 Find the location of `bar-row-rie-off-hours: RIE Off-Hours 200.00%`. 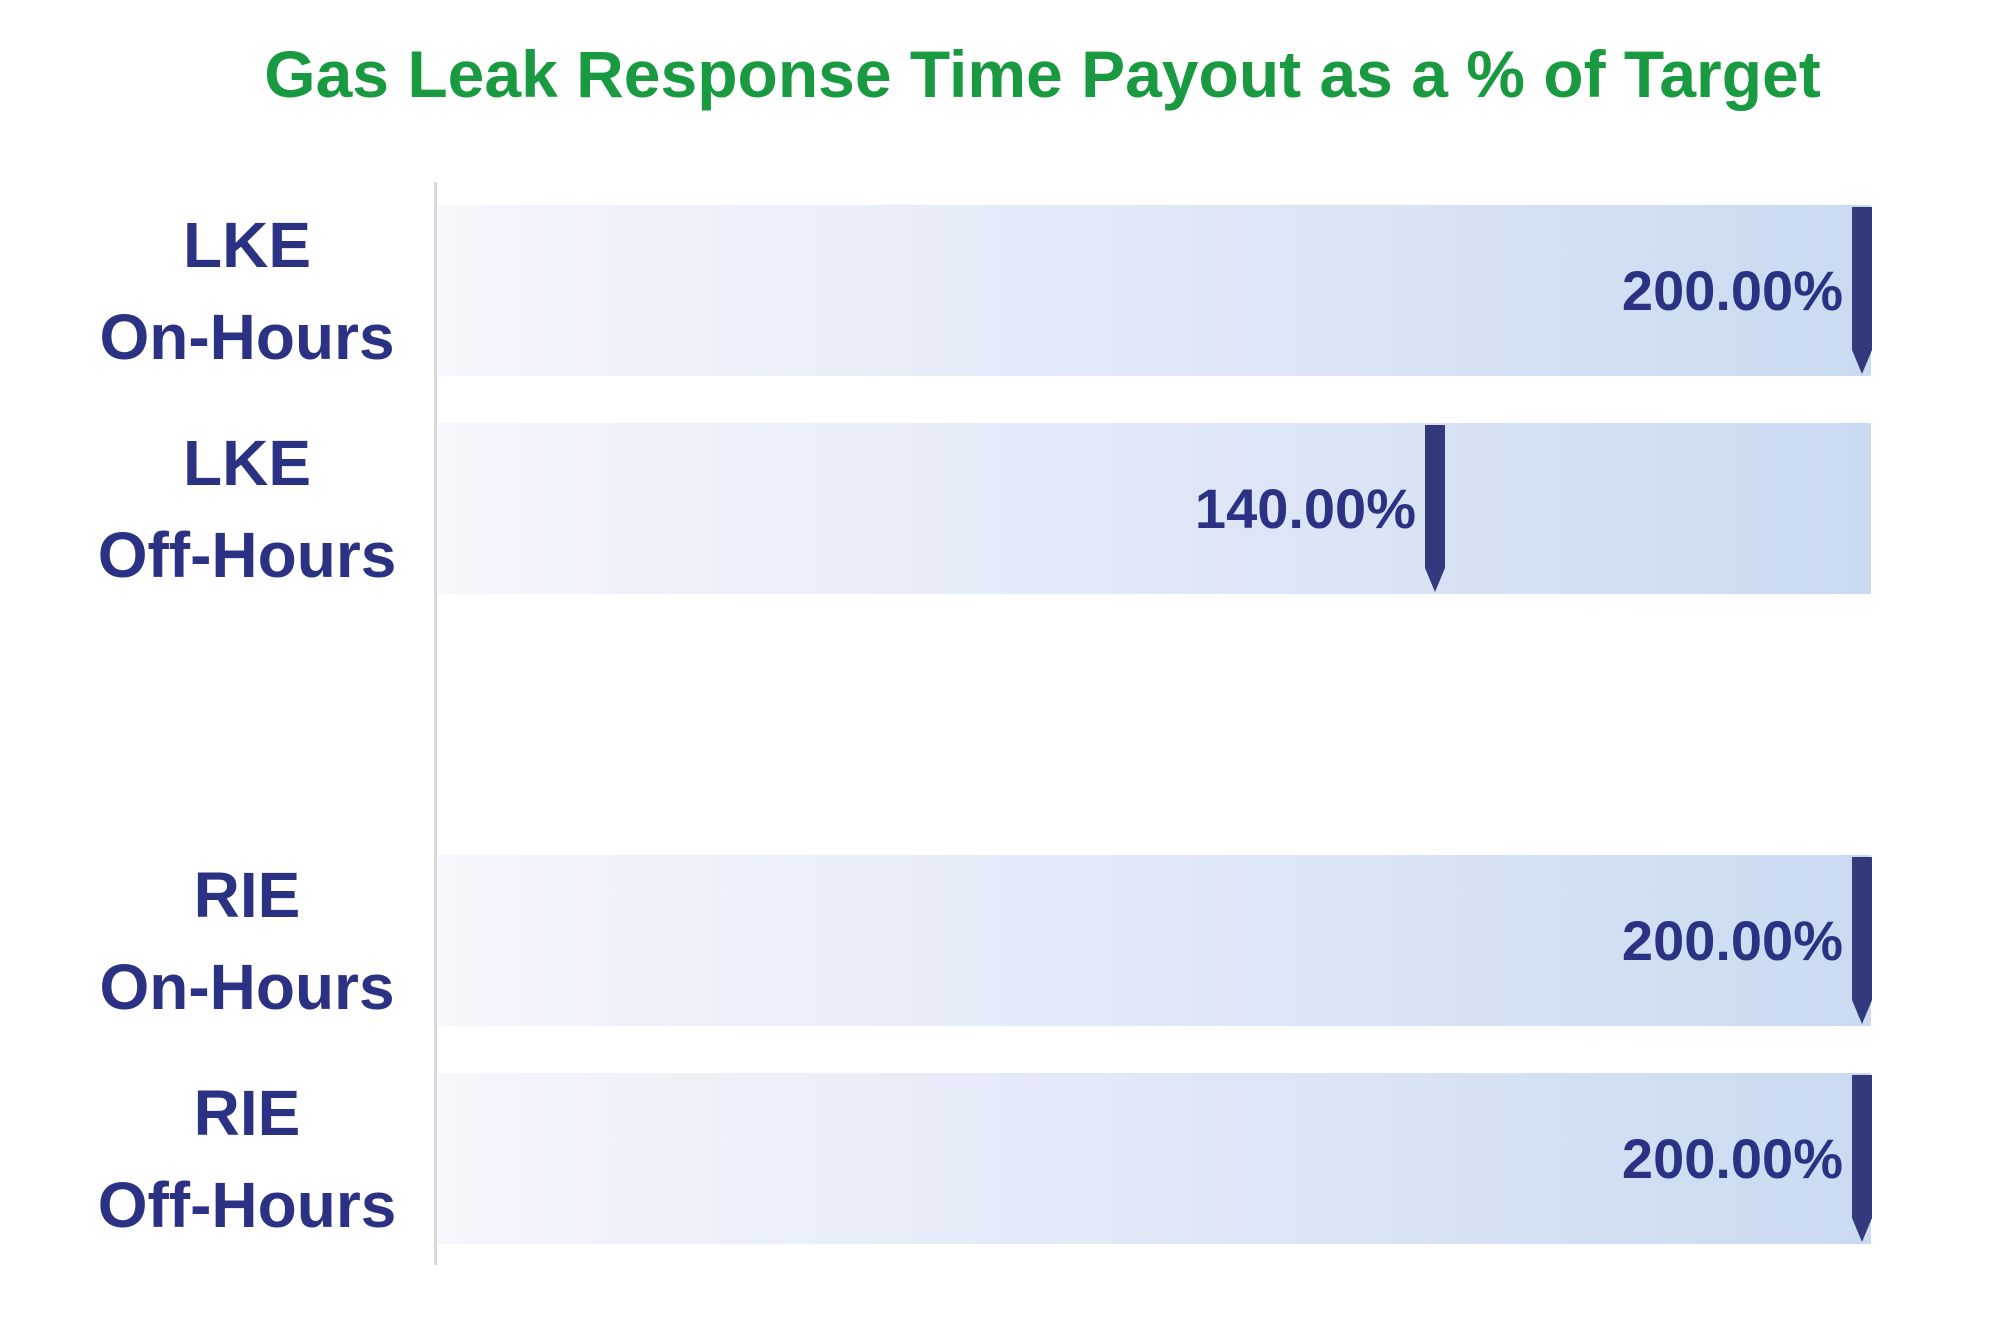

bar-row-rie-off-hours: RIE Off-Hours 200.00% is located at coordinates (1006, 1158).